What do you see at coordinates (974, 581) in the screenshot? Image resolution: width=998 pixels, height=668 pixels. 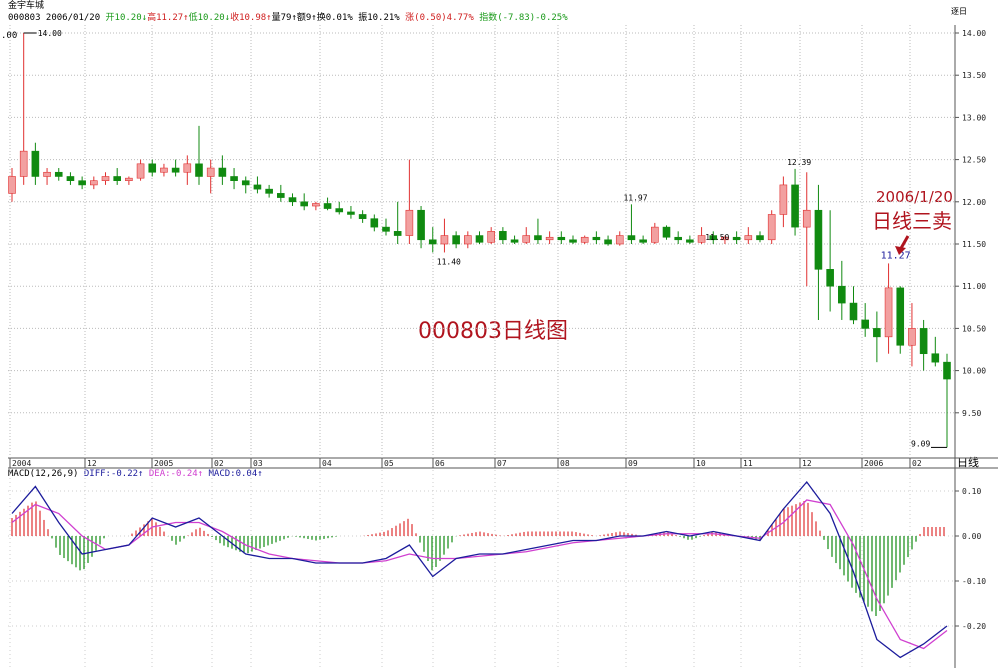 I see `macd-tick-label: -0.10` at bounding box center [974, 581].